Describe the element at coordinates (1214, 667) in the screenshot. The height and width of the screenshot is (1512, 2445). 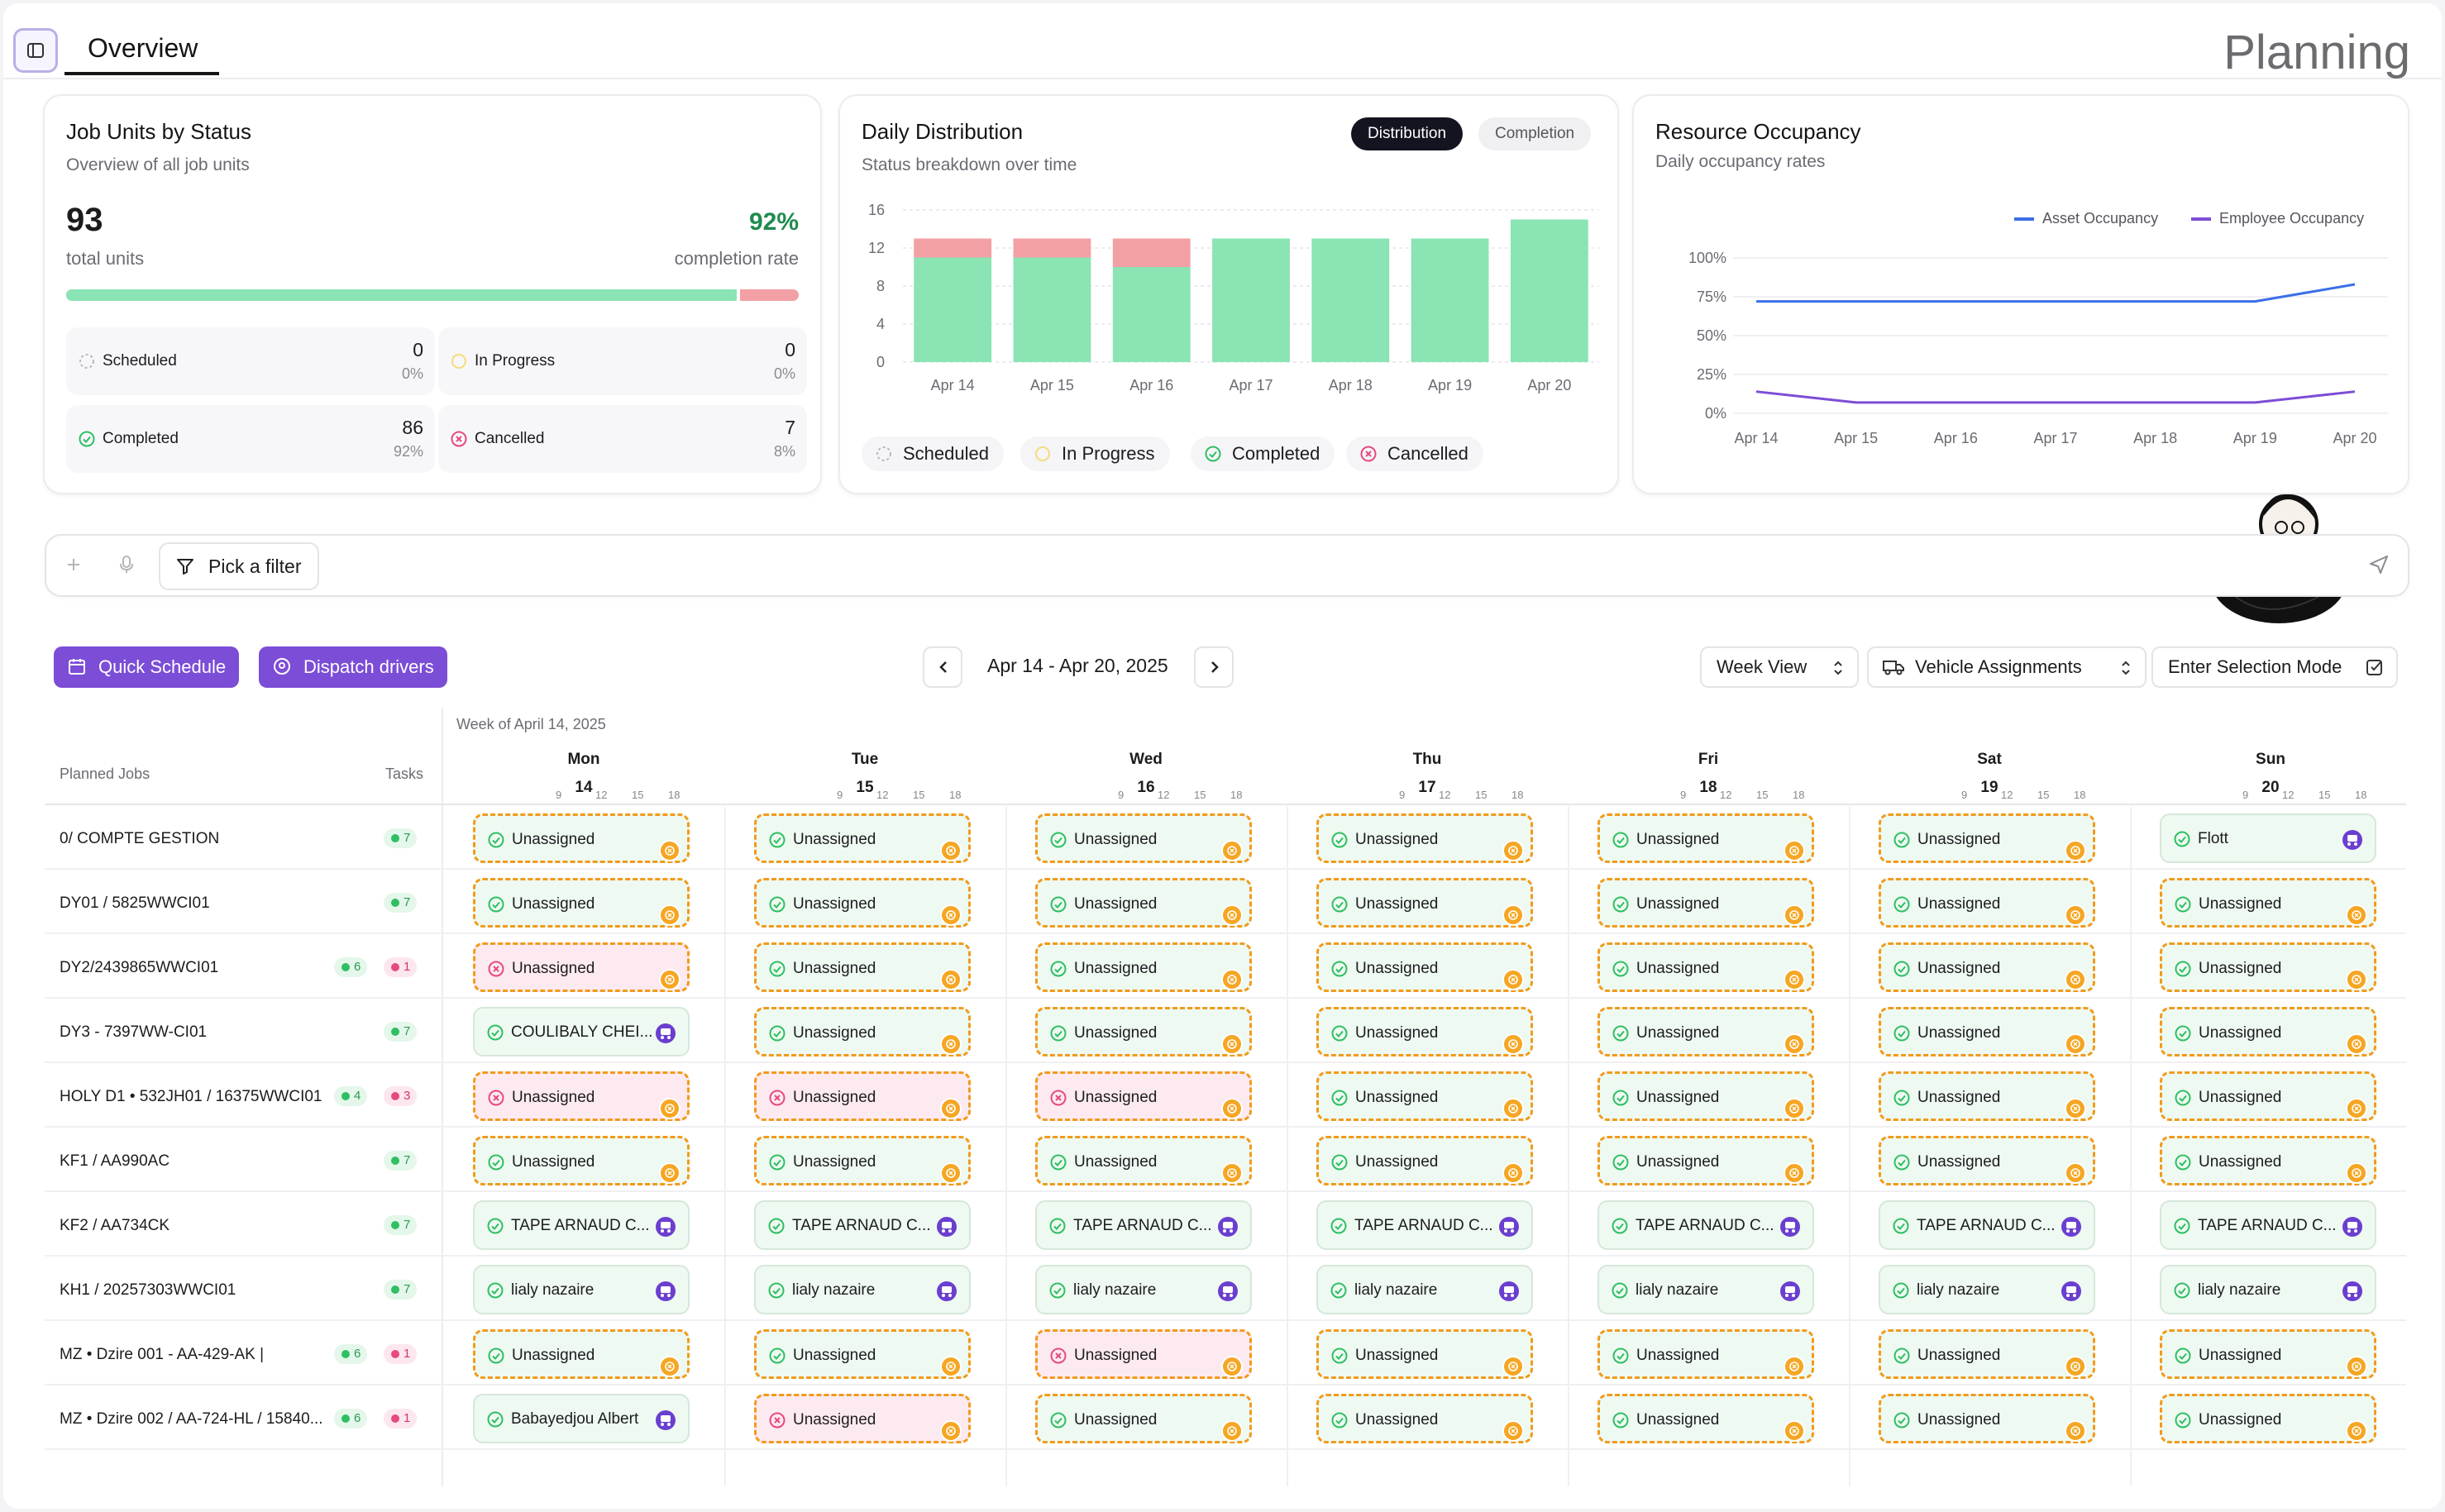
I see `next-week-button` at that location.